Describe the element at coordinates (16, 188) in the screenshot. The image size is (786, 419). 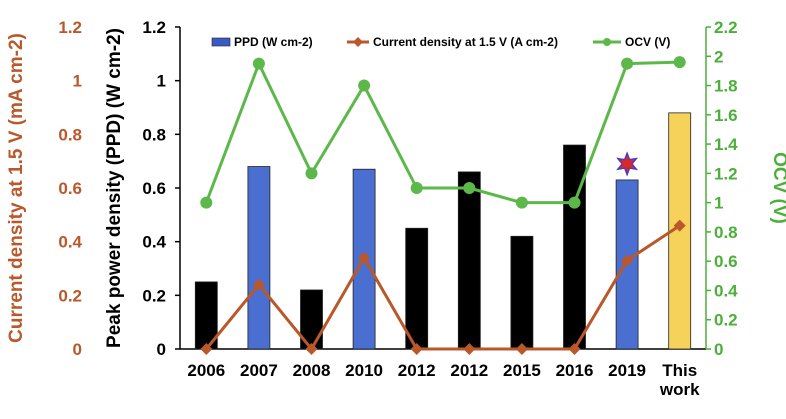
I see `y-left2-axis-label: Current density at 1.5 V (mA cm-2)` at that location.